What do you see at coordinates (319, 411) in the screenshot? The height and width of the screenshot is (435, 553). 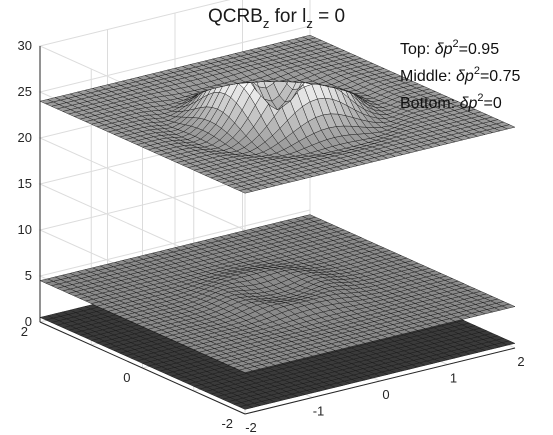 I see `x-tick-label: -1` at bounding box center [319, 411].